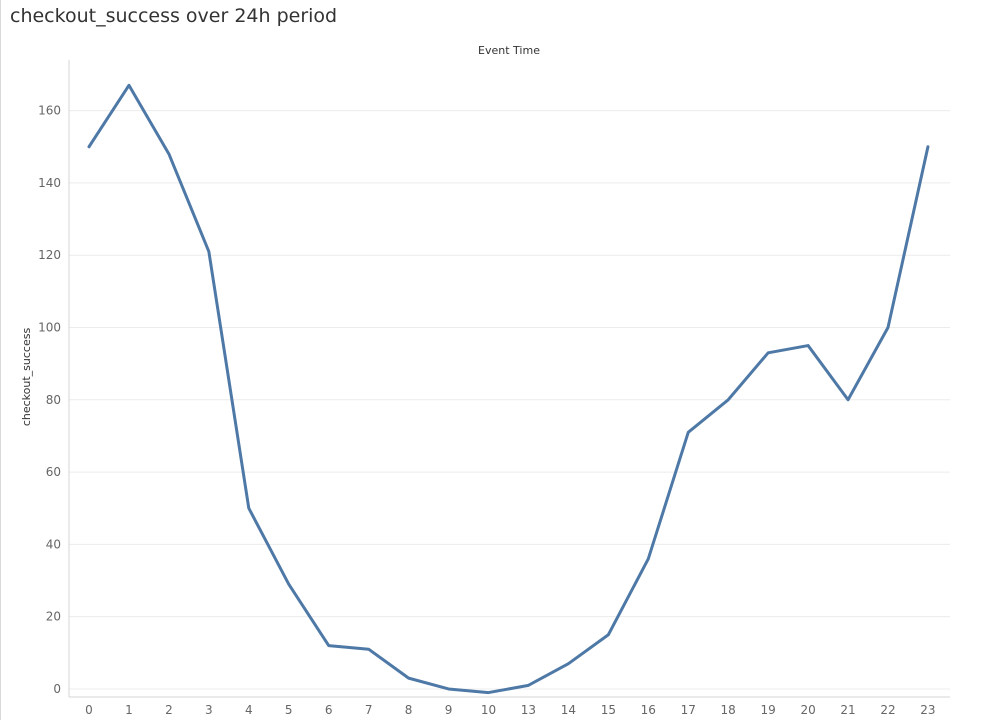  Describe the element at coordinates (648, 710) in the screenshot. I see `x-tick-label: 16` at that location.